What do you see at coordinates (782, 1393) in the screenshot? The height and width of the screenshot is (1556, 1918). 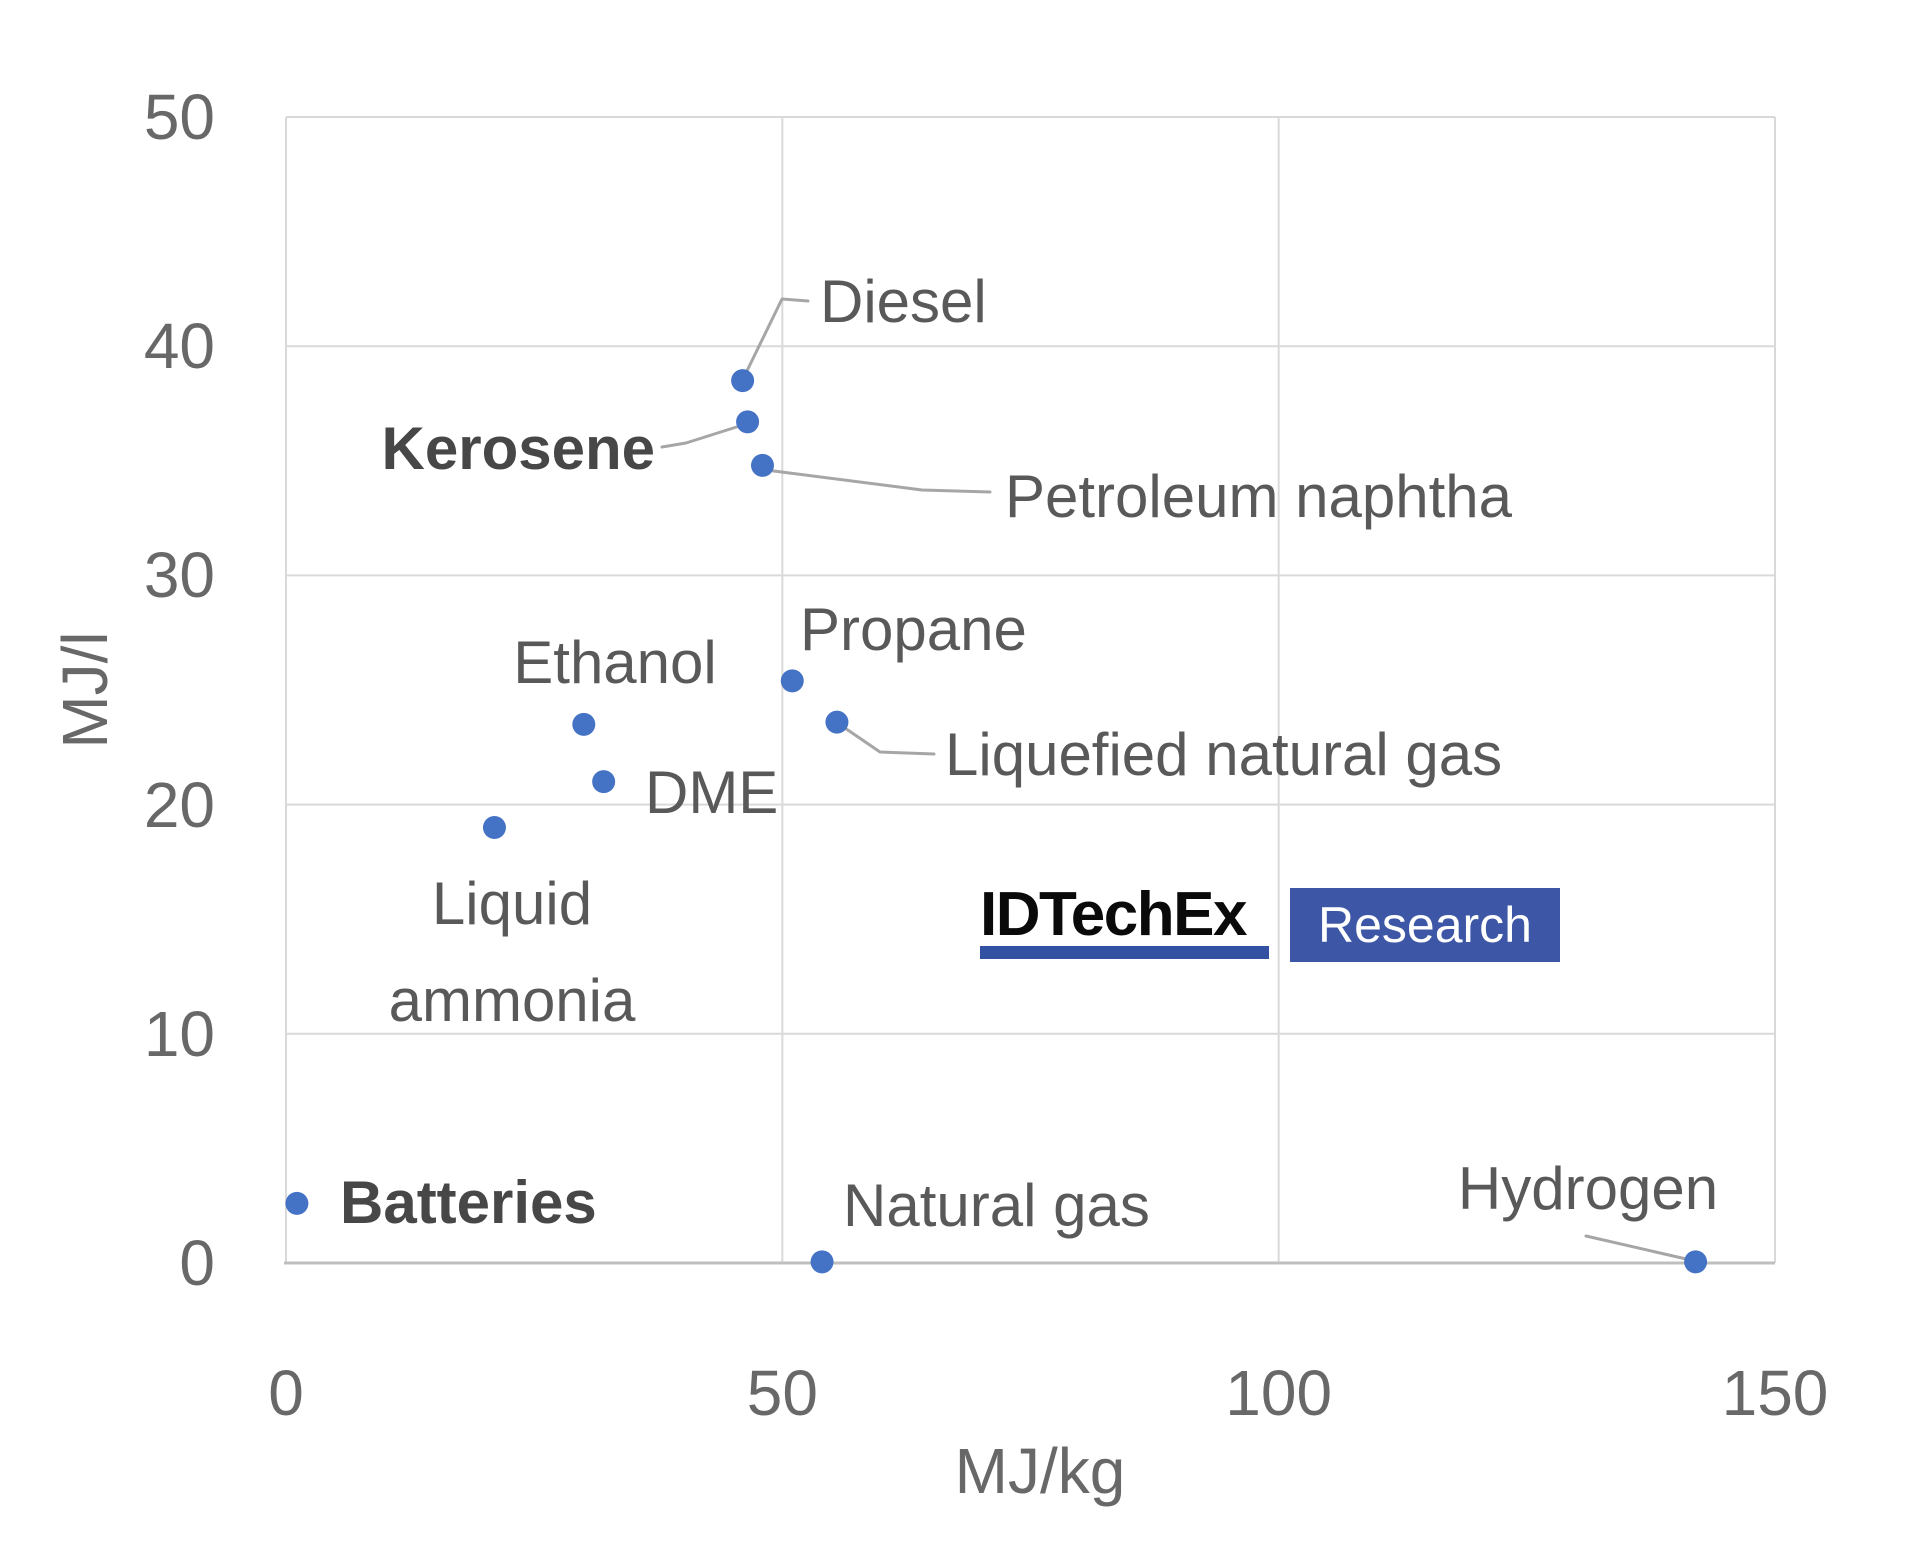 I see `x-tick-50: 50` at bounding box center [782, 1393].